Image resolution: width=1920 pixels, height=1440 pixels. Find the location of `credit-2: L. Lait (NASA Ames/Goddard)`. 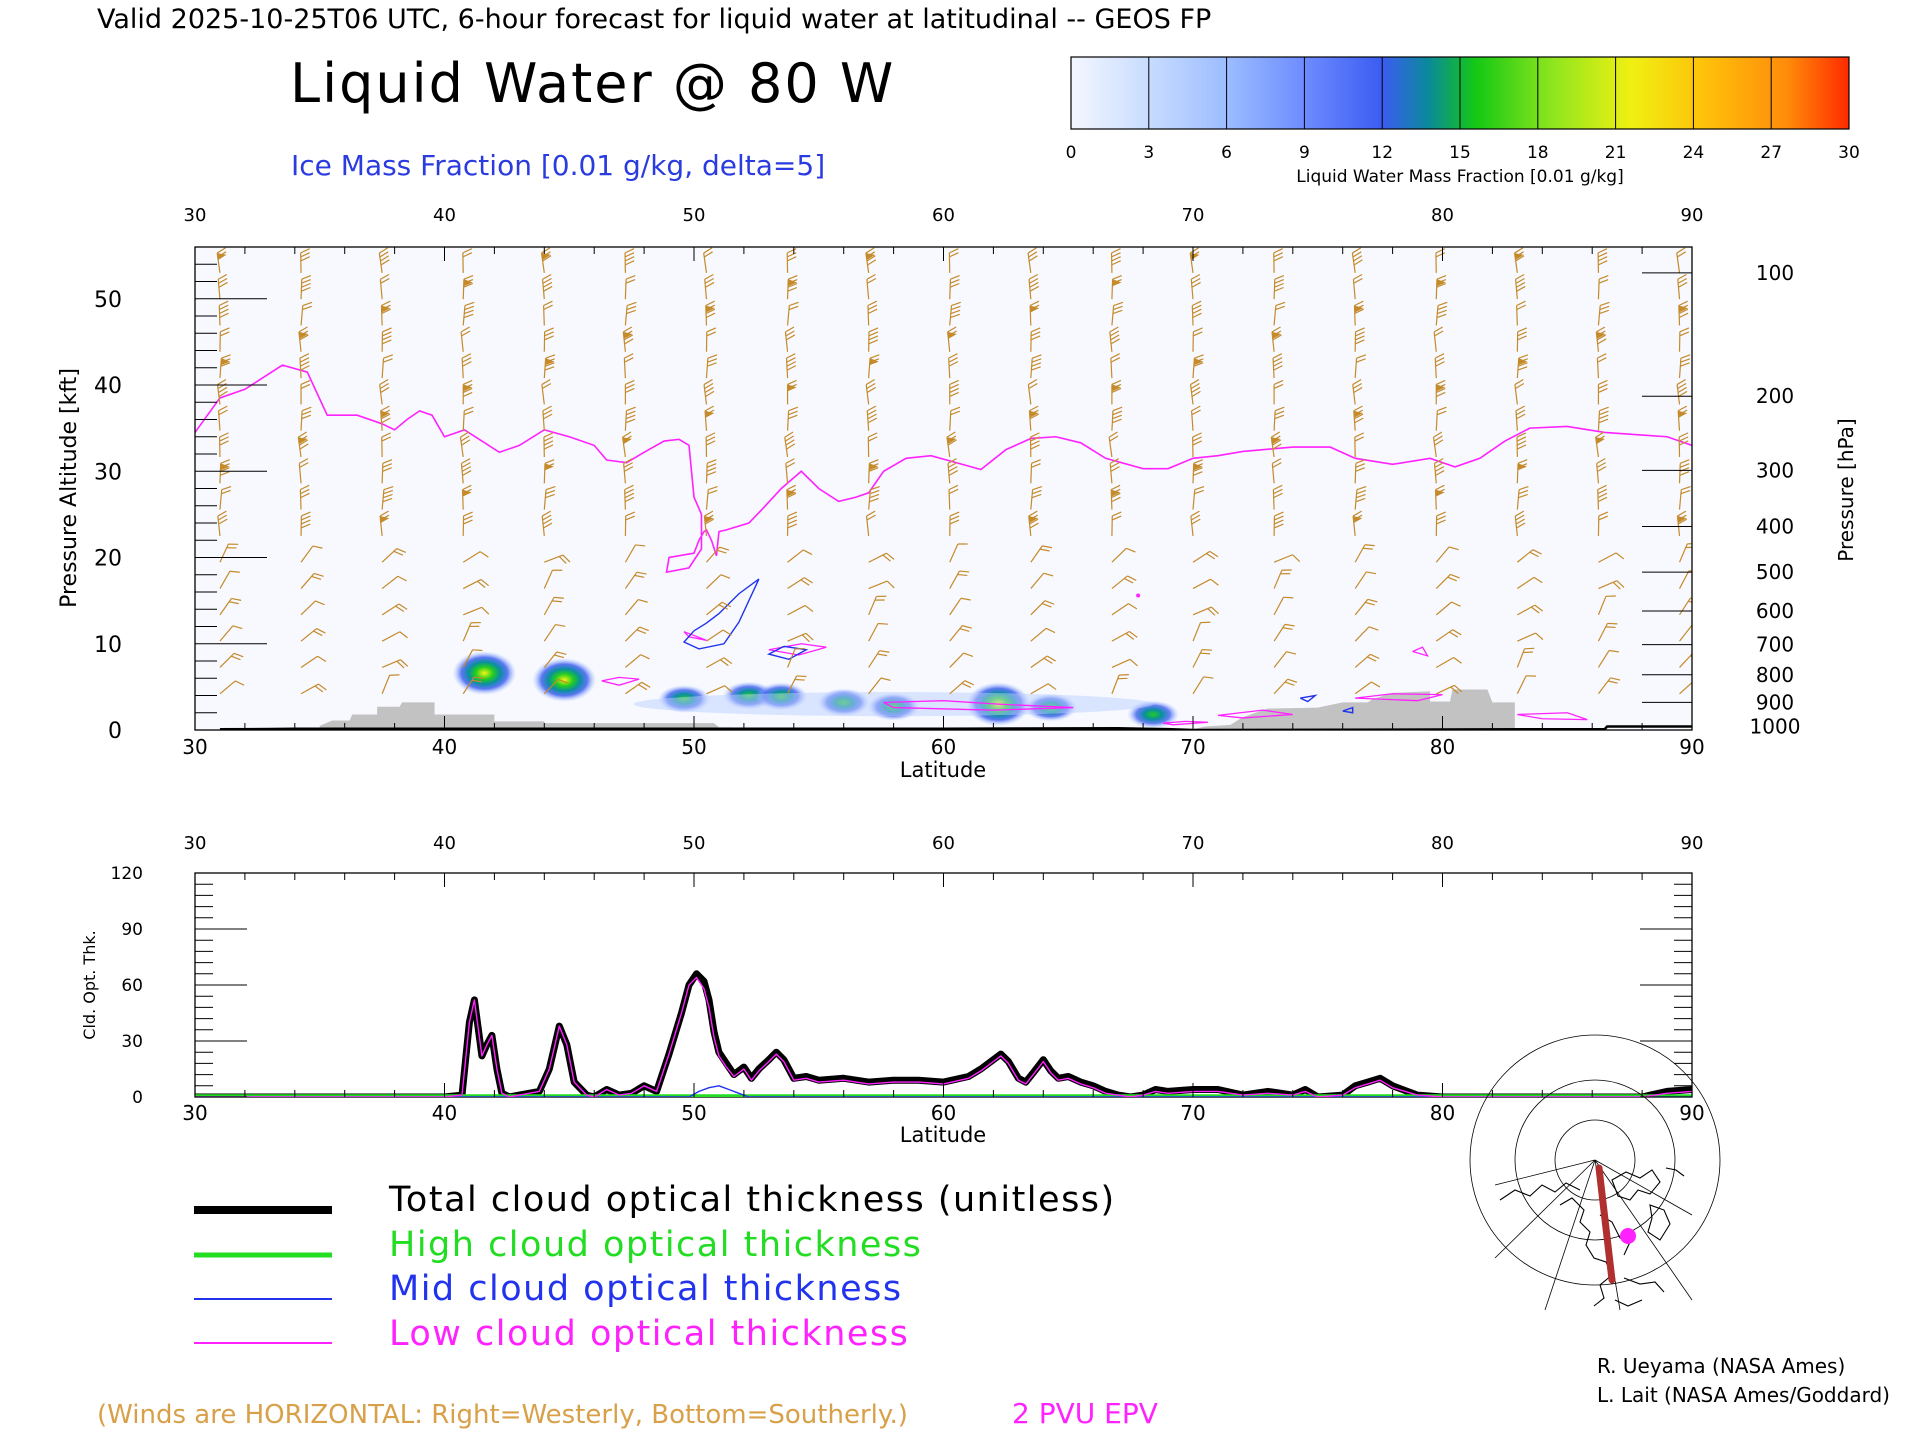

credit-2: L. Lait (NASA Ames/Goddard) is located at coordinates (1743, 1395).